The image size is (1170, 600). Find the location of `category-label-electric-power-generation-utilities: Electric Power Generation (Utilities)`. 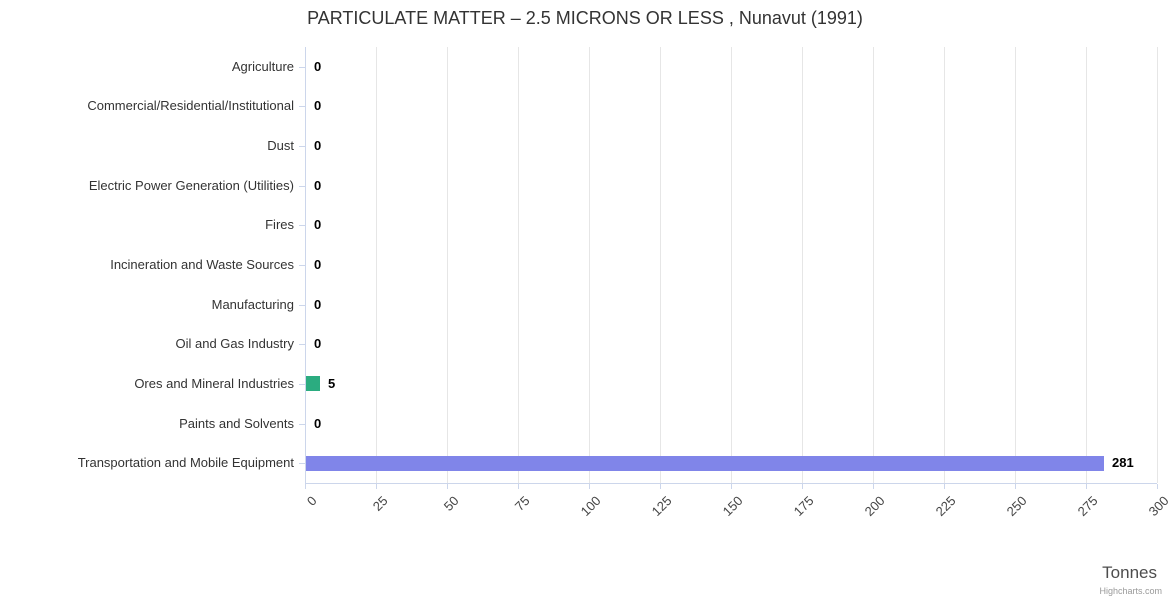

category-label-electric-power-generation-utilities: Electric Power Generation (Utilities) is located at coordinates (191, 185).